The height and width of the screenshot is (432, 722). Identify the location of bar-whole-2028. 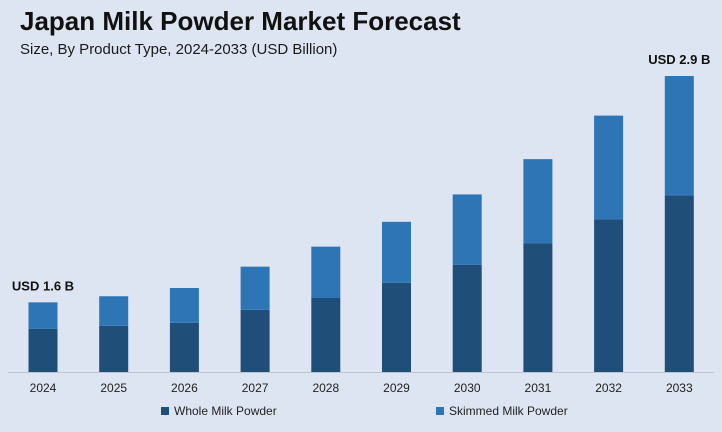
(326, 335).